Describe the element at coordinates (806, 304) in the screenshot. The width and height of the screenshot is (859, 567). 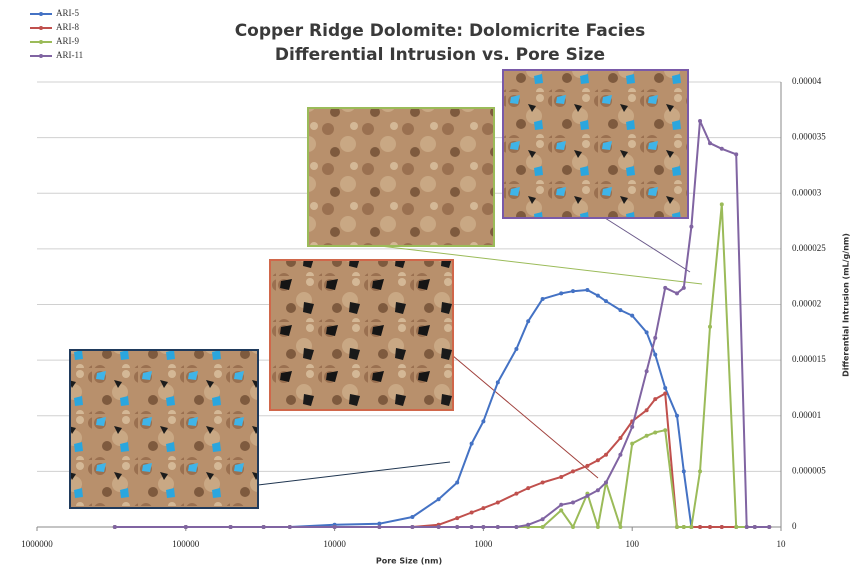
I see `y-tick-label: 0.00002` at that location.